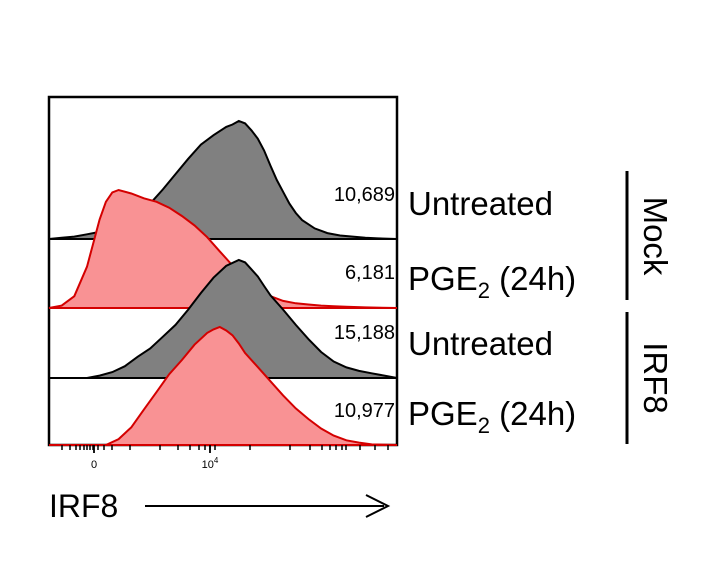  What do you see at coordinates (480, 343) in the screenshot?
I see `condition-label-row-3: Untreated` at bounding box center [480, 343].